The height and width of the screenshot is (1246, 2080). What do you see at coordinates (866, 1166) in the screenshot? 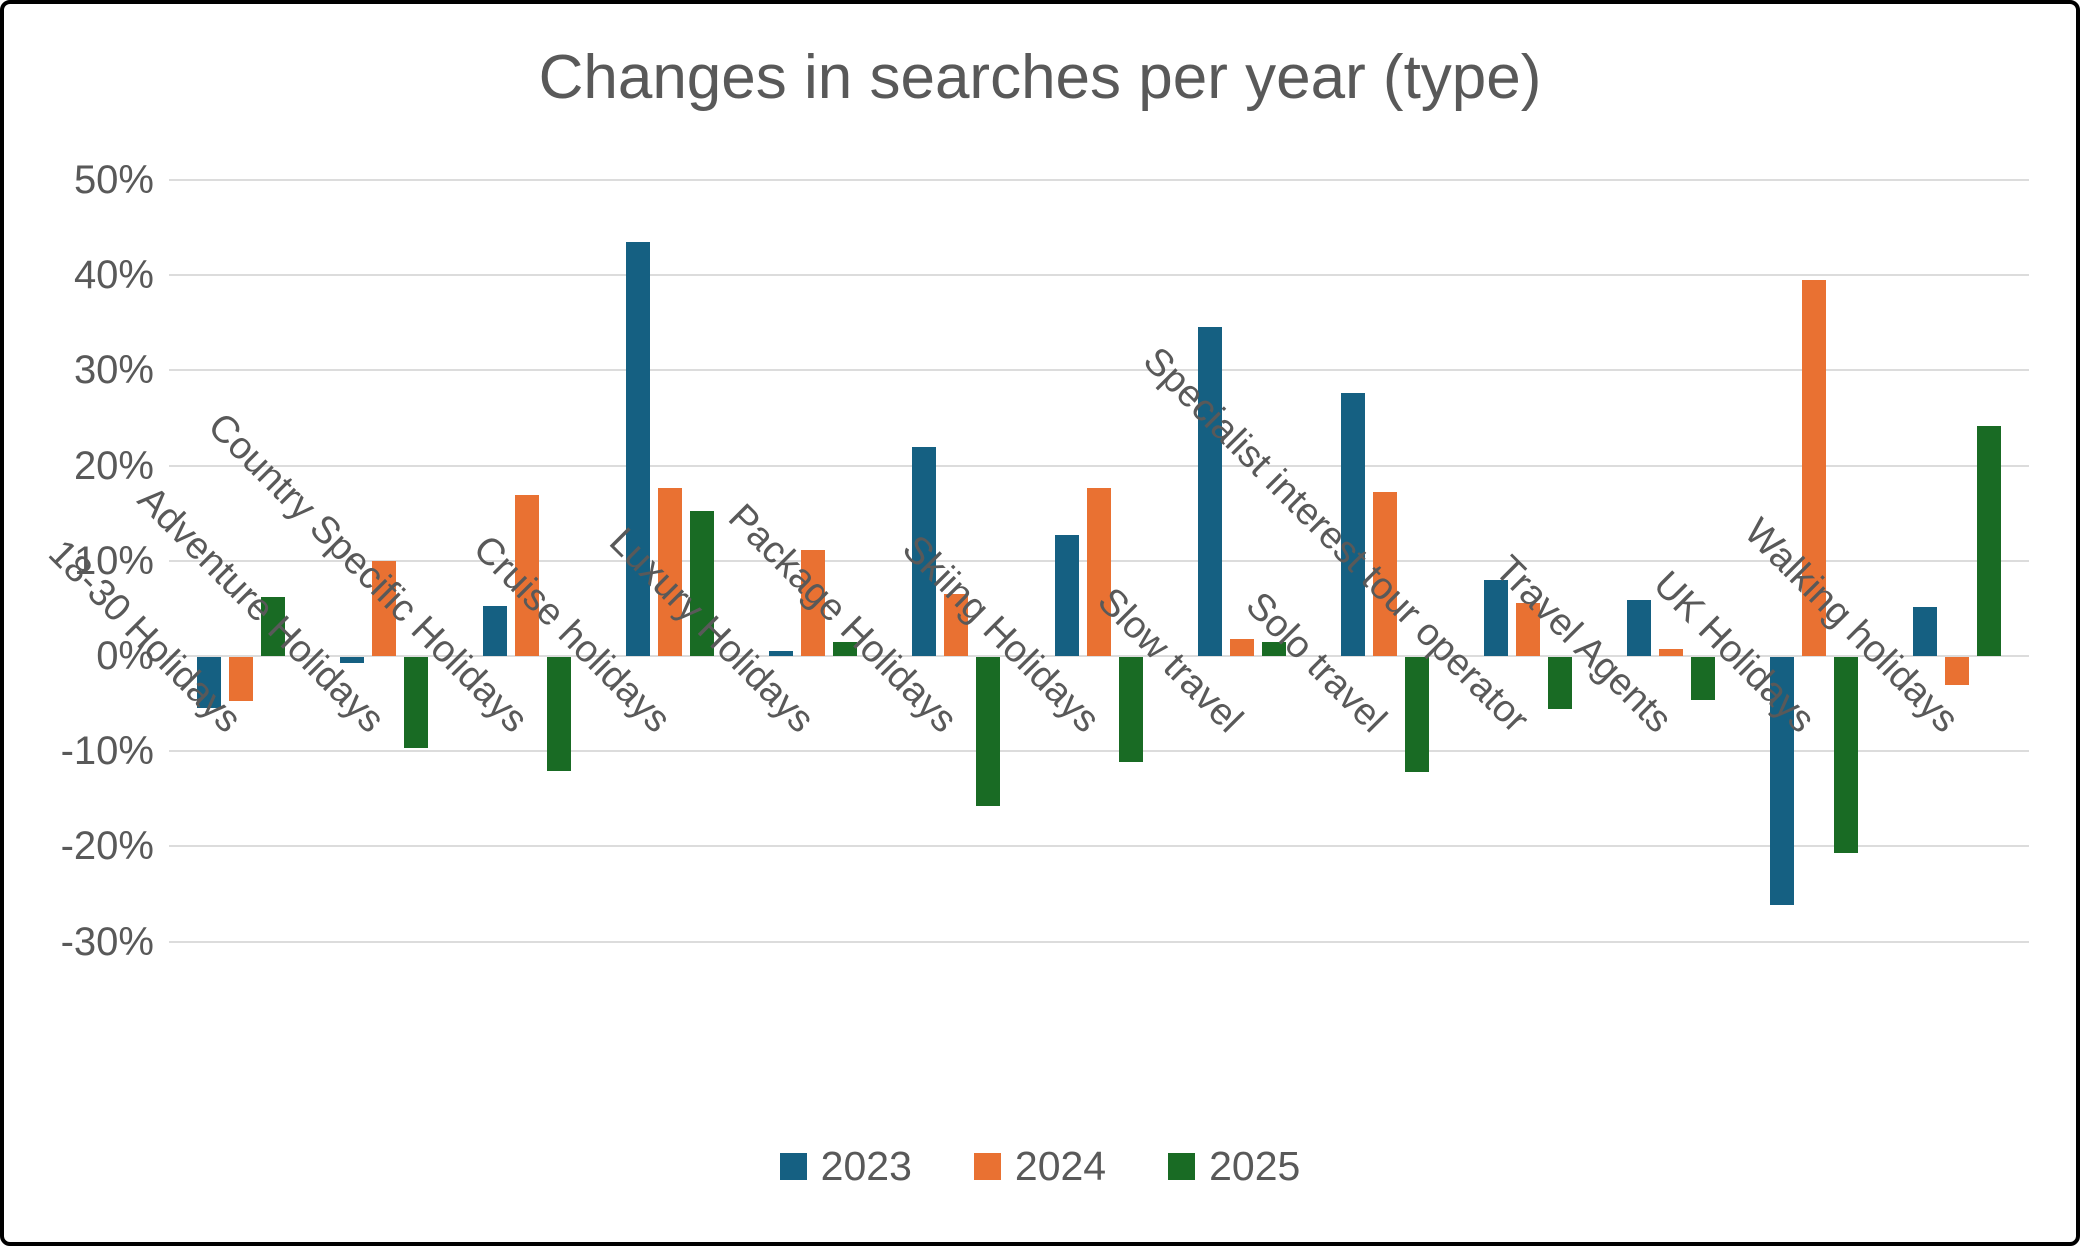
I see `legend-label: 2023` at bounding box center [866, 1166].